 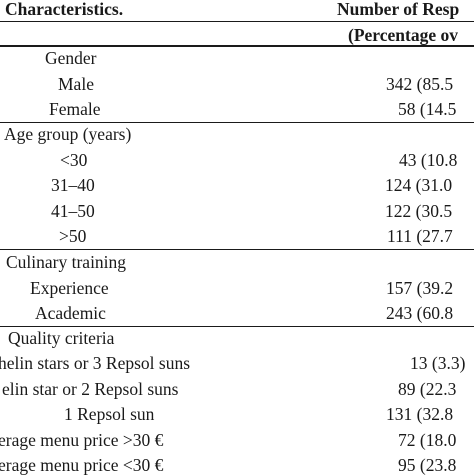 I want to click on row-value: 111 (27.7, so click(x=420, y=236).